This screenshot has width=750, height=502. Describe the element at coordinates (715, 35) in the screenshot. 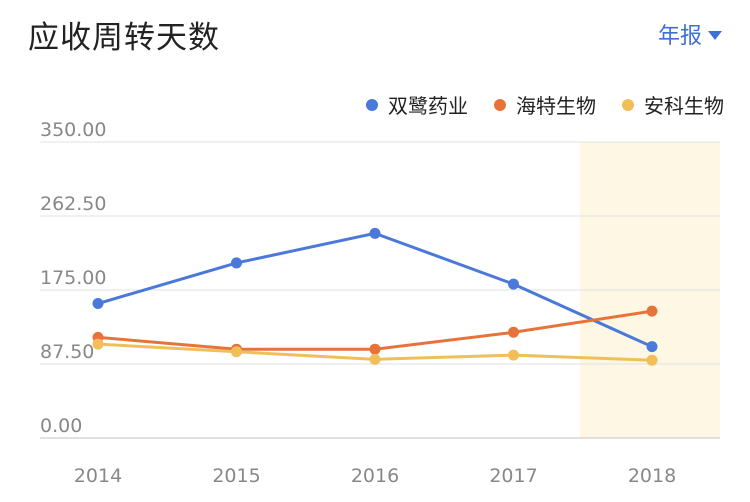

I see `caret-down-icon` at that location.